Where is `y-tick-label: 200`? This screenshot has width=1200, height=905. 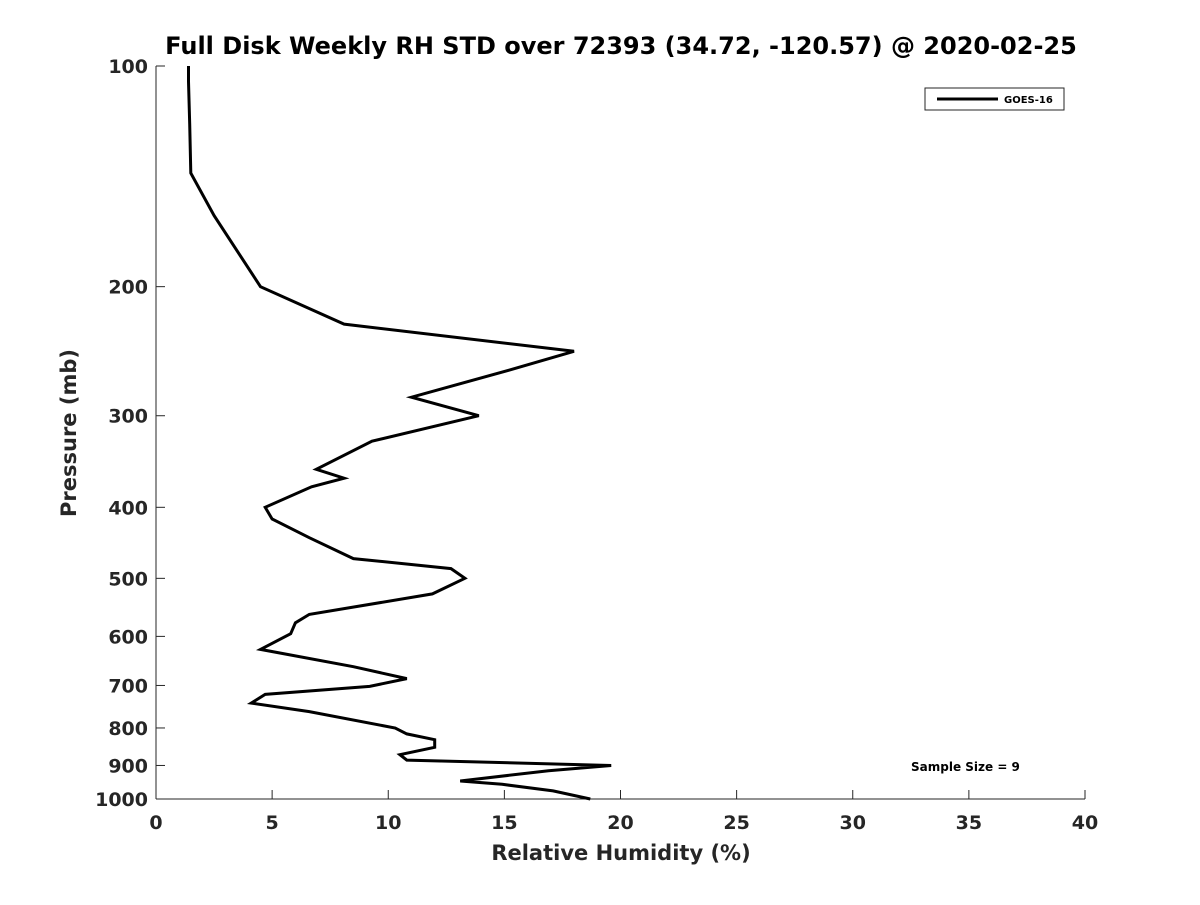 y-tick-label: 200 is located at coordinates (128, 288).